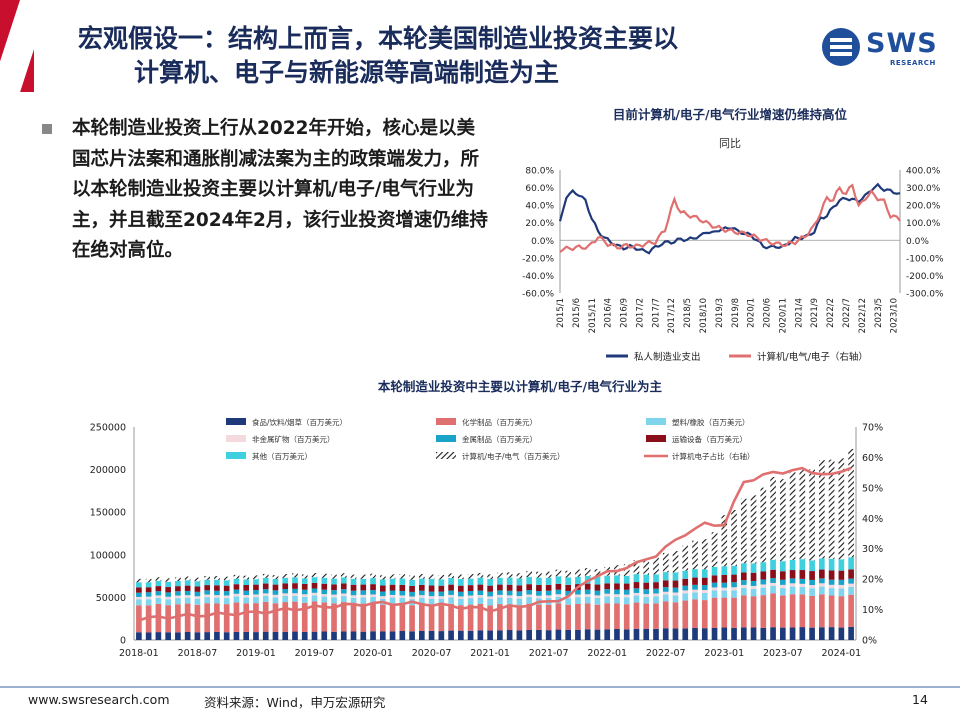  Describe the element at coordinates (872, 549) in the screenshot. I see `right-tick-label: 30%` at that location.